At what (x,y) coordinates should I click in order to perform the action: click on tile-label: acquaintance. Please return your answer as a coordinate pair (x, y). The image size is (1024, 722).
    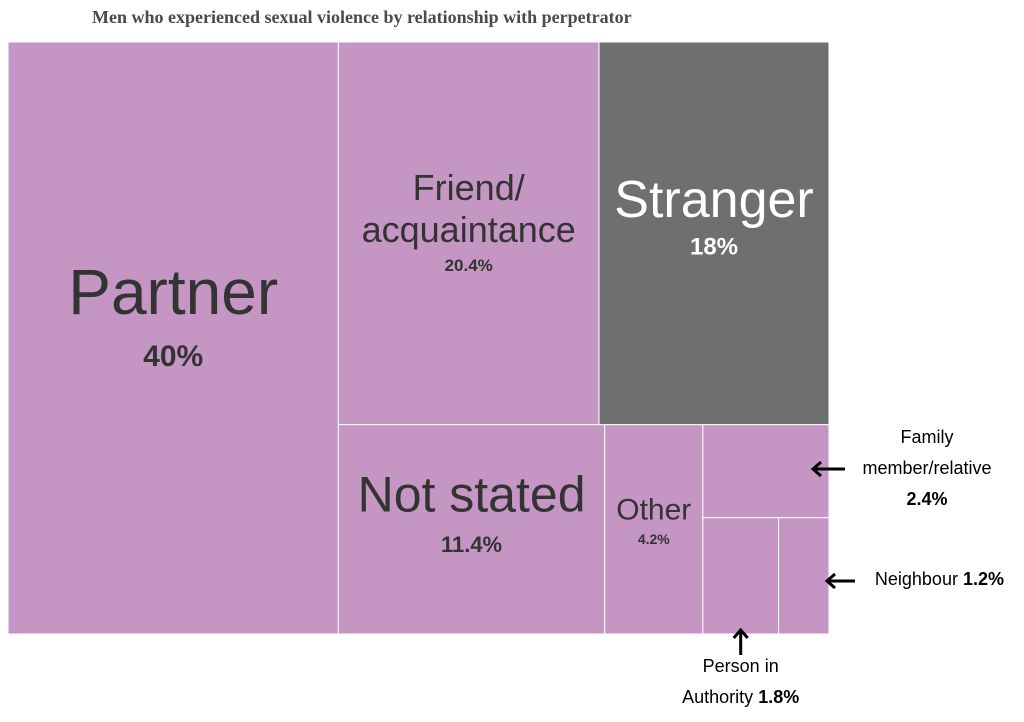
    Looking at the image, I should click on (469, 229).